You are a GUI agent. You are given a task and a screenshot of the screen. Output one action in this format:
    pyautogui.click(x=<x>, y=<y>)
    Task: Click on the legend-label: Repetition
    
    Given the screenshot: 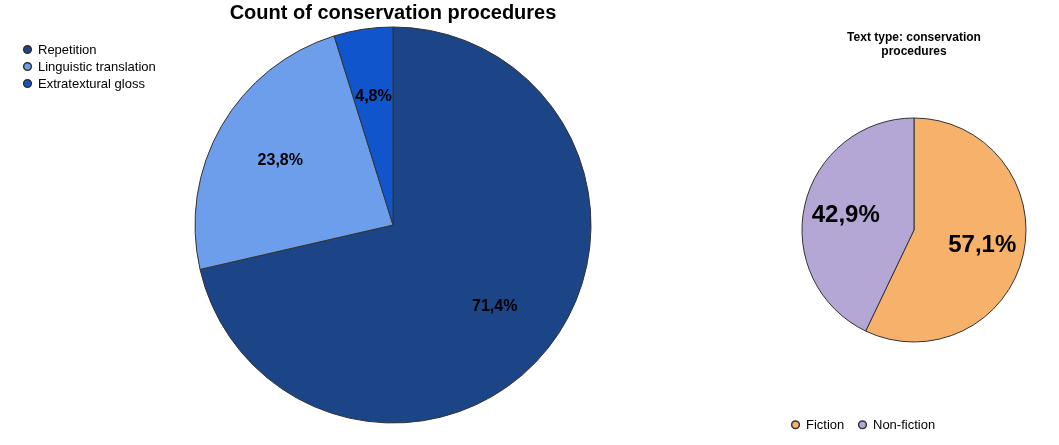 What is the action you would take?
    pyautogui.click(x=67, y=49)
    